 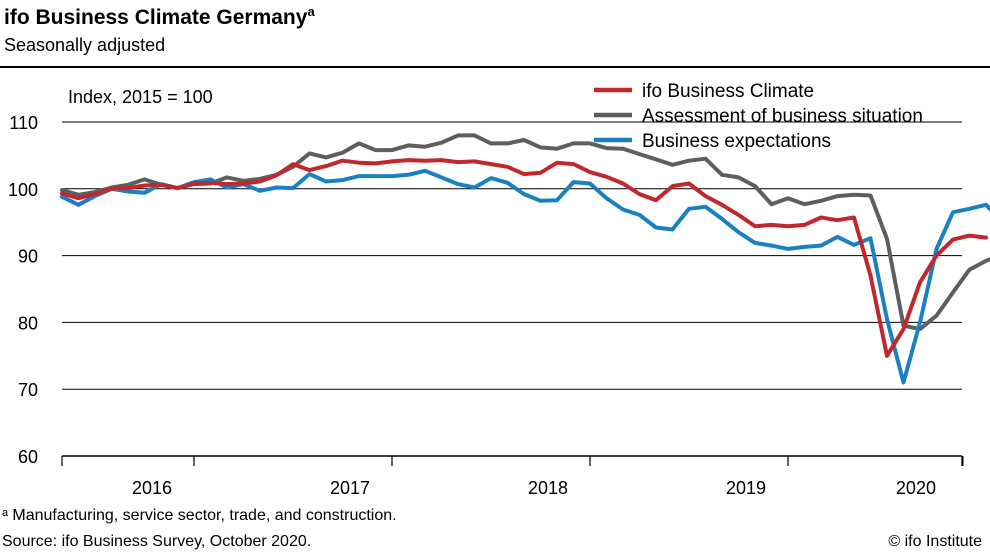 I want to click on y-tick-label-90: 90, so click(x=28, y=257).